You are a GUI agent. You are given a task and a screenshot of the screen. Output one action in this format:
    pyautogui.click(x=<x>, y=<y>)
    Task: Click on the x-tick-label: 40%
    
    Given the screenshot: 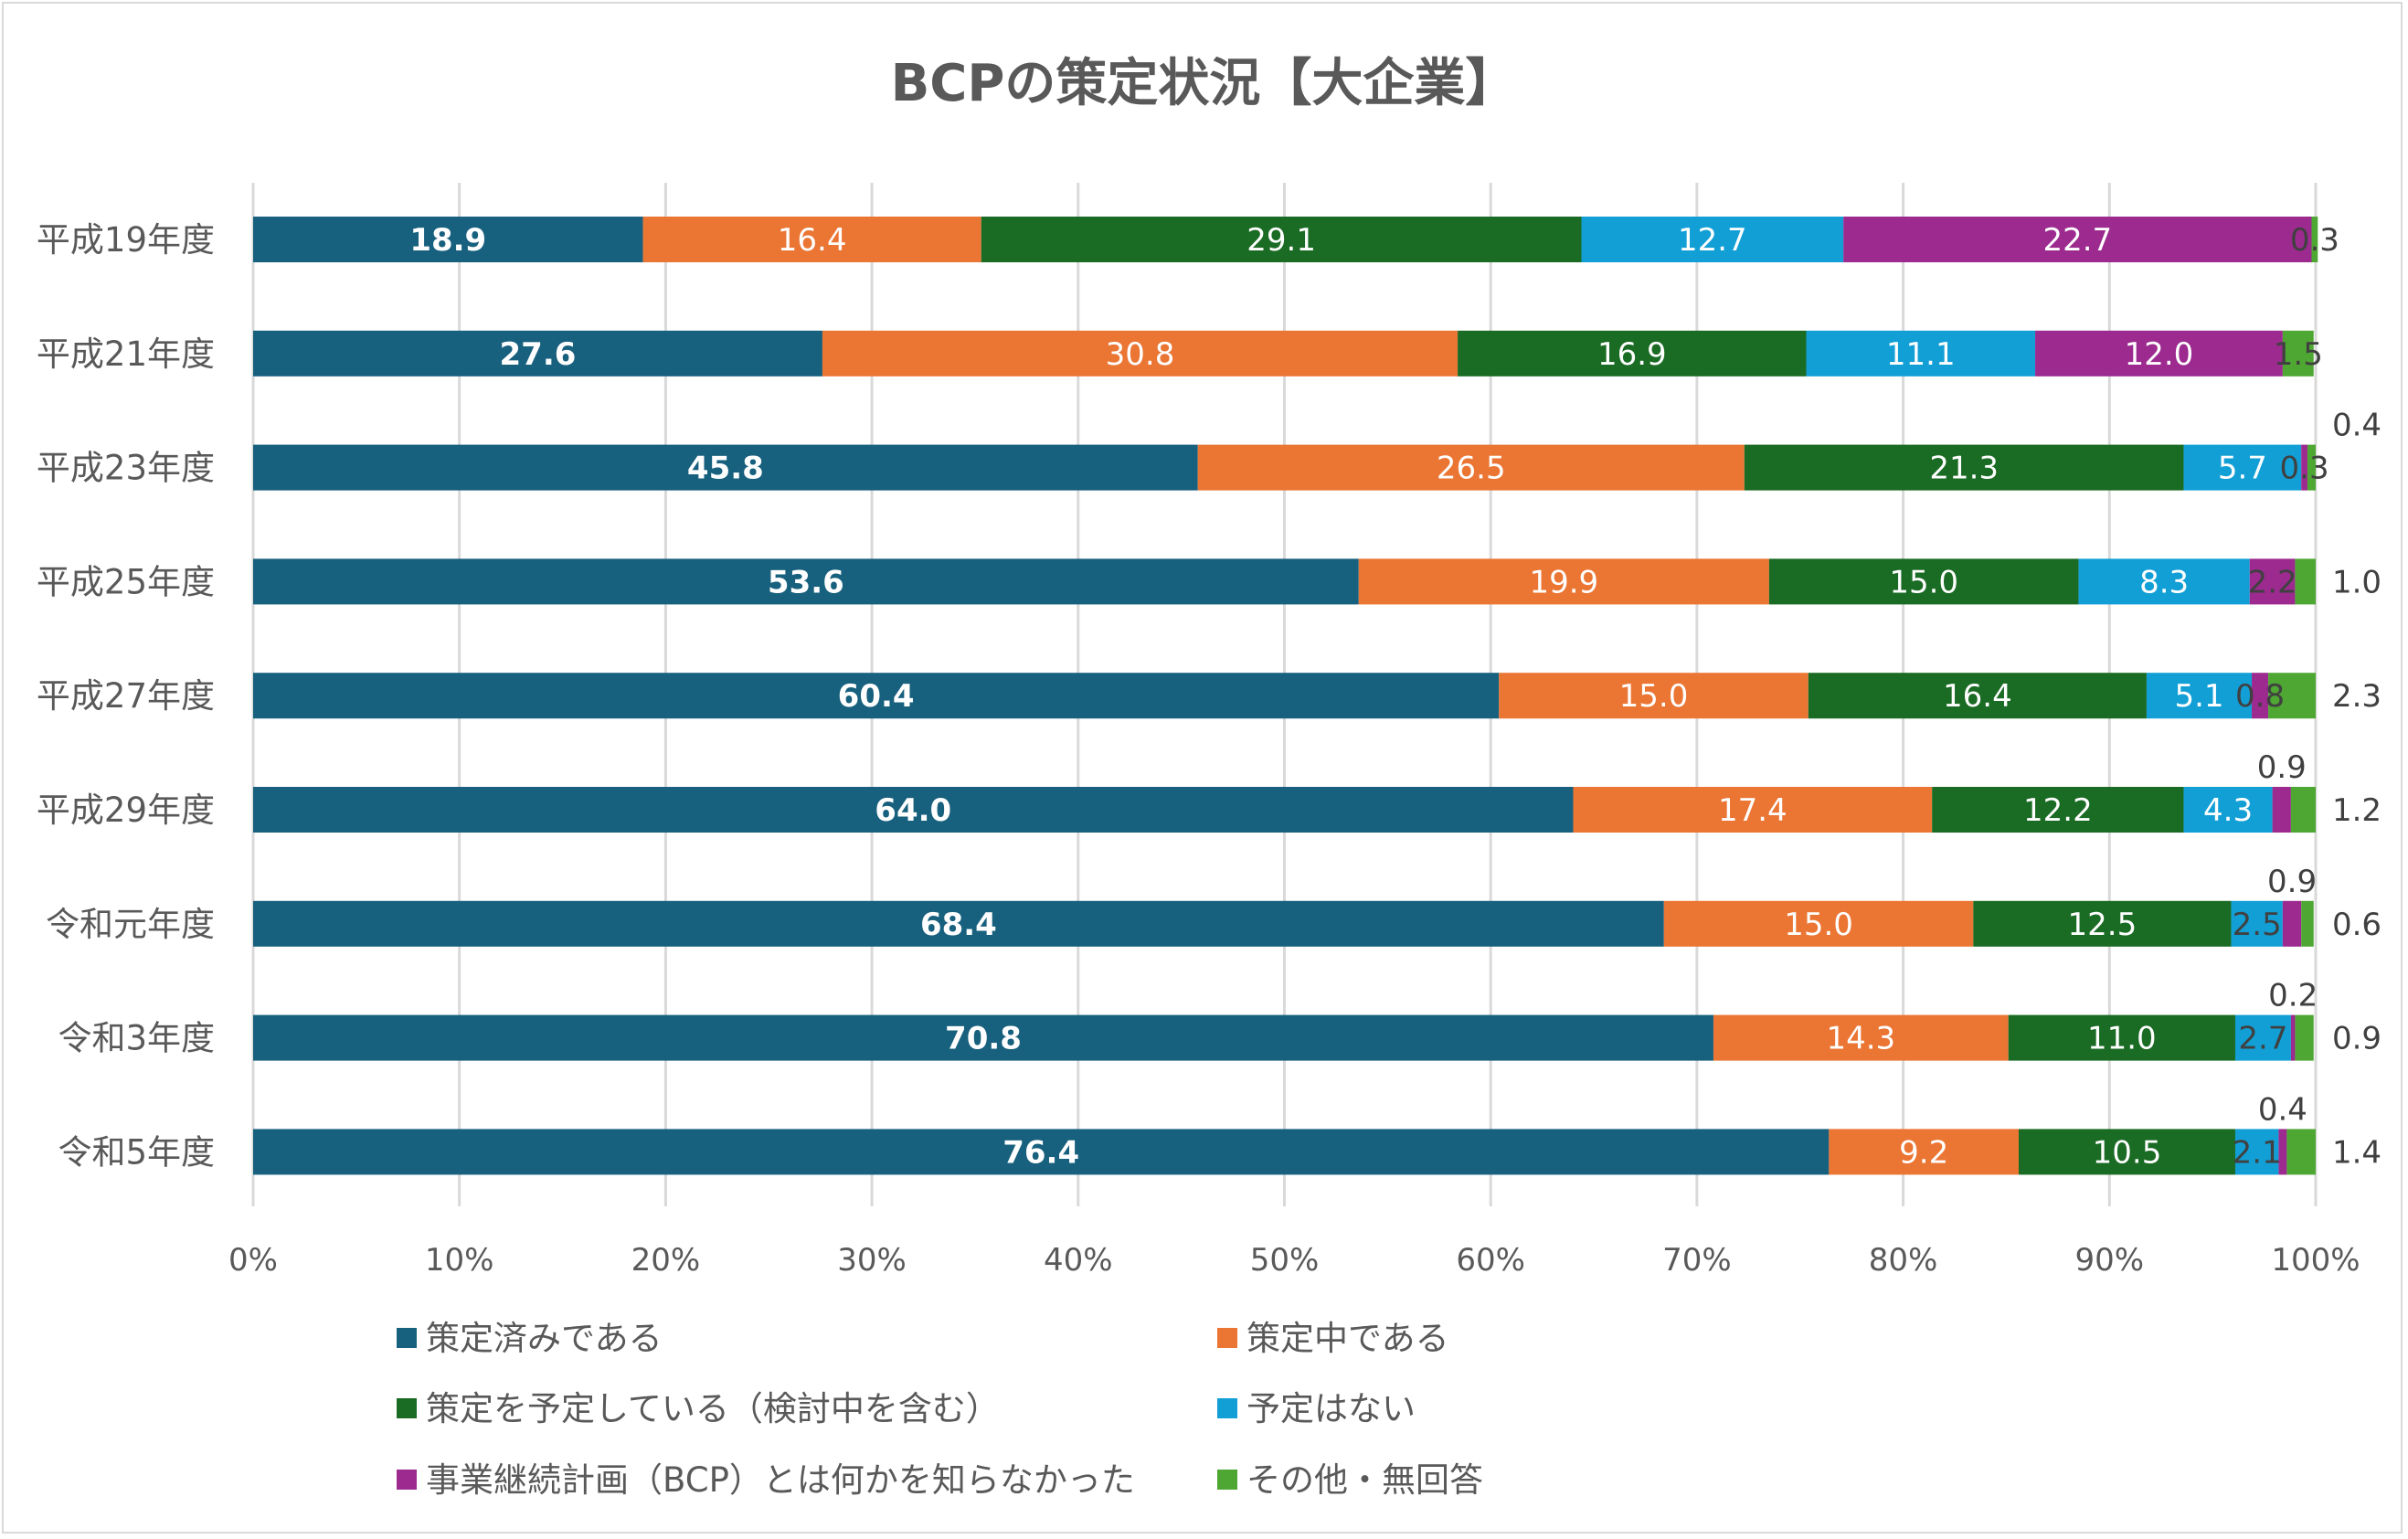 What is the action you would take?
    pyautogui.click(x=1078, y=1260)
    